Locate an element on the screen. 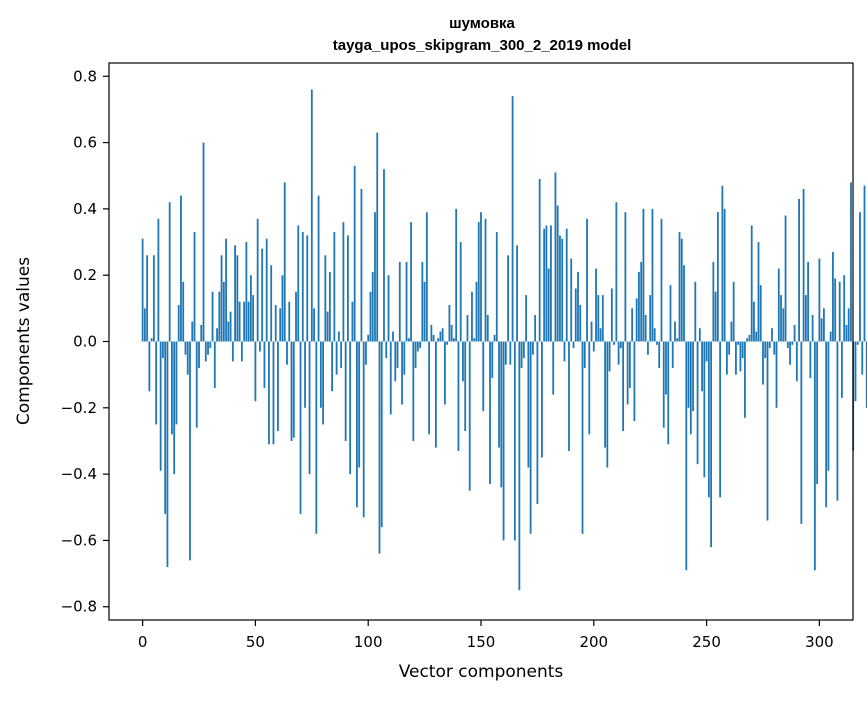 This screenshot has height=701, width=867. x-tick-label: 200 is located at coordinates (593, 642).